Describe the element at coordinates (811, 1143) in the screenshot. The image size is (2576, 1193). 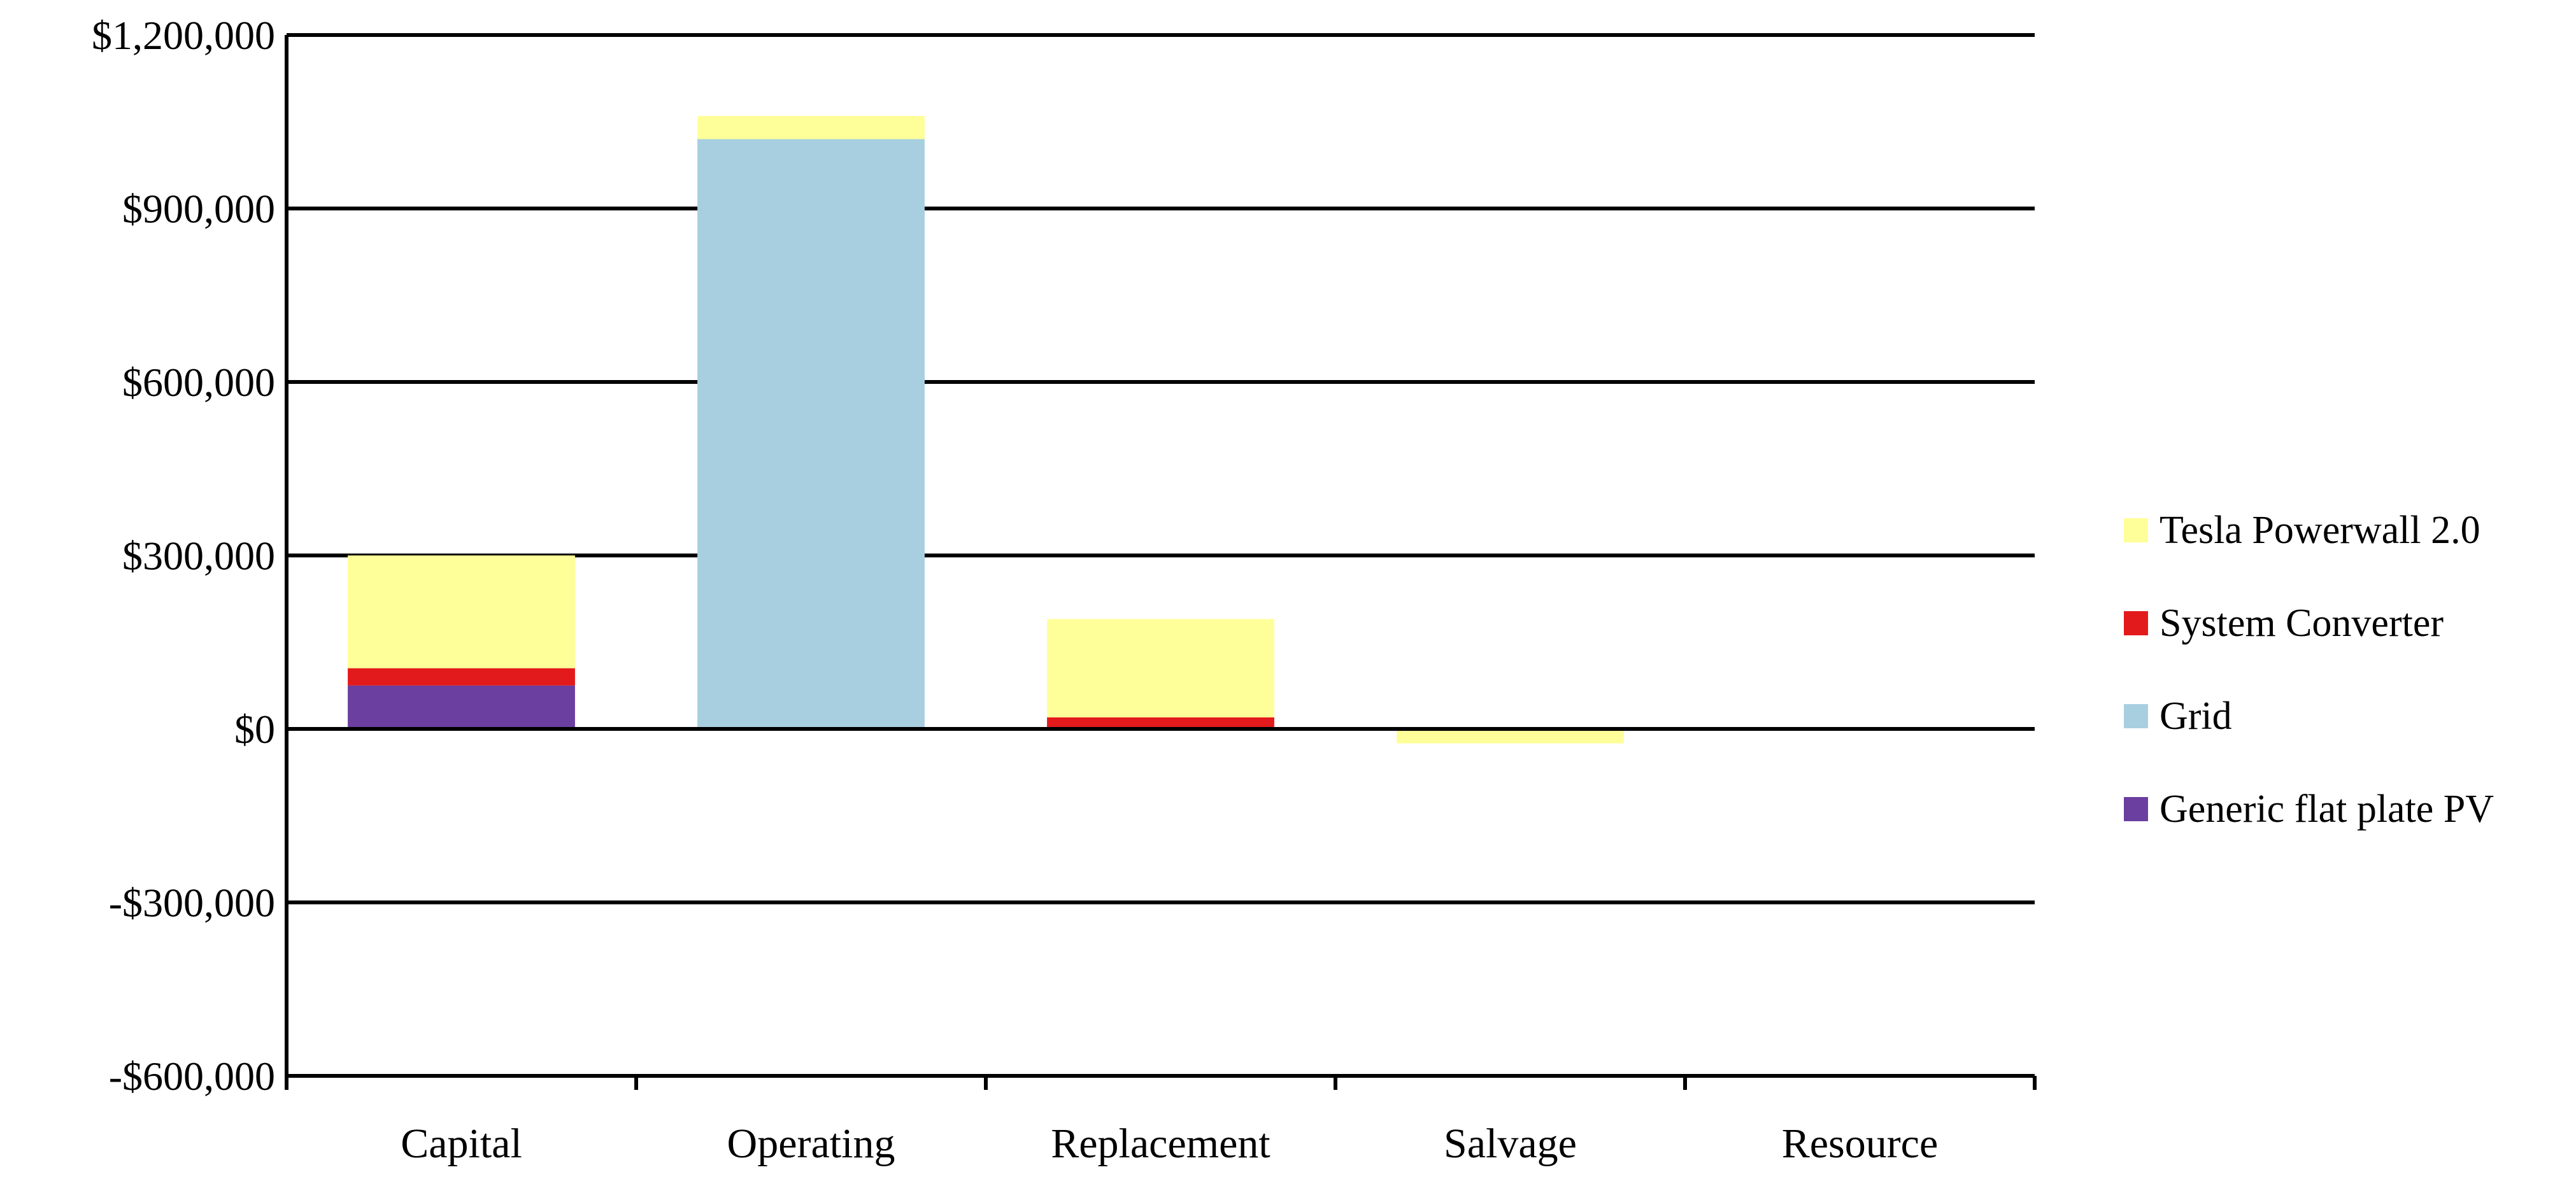
I see `x-tick-label: Operating` at that location.